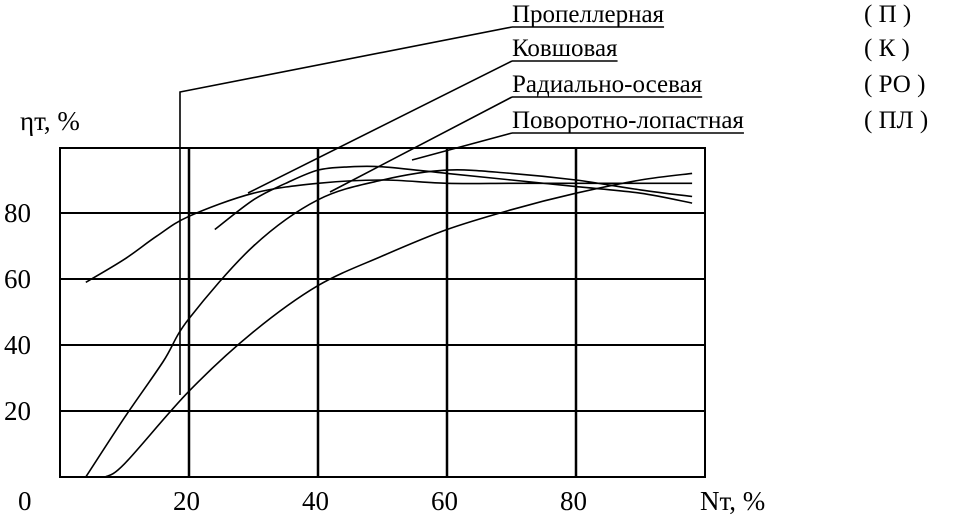 Image resolution: width=963 pixels, height=522 pixels. I want to click on y-tick-label: 40, so click(17, 345).